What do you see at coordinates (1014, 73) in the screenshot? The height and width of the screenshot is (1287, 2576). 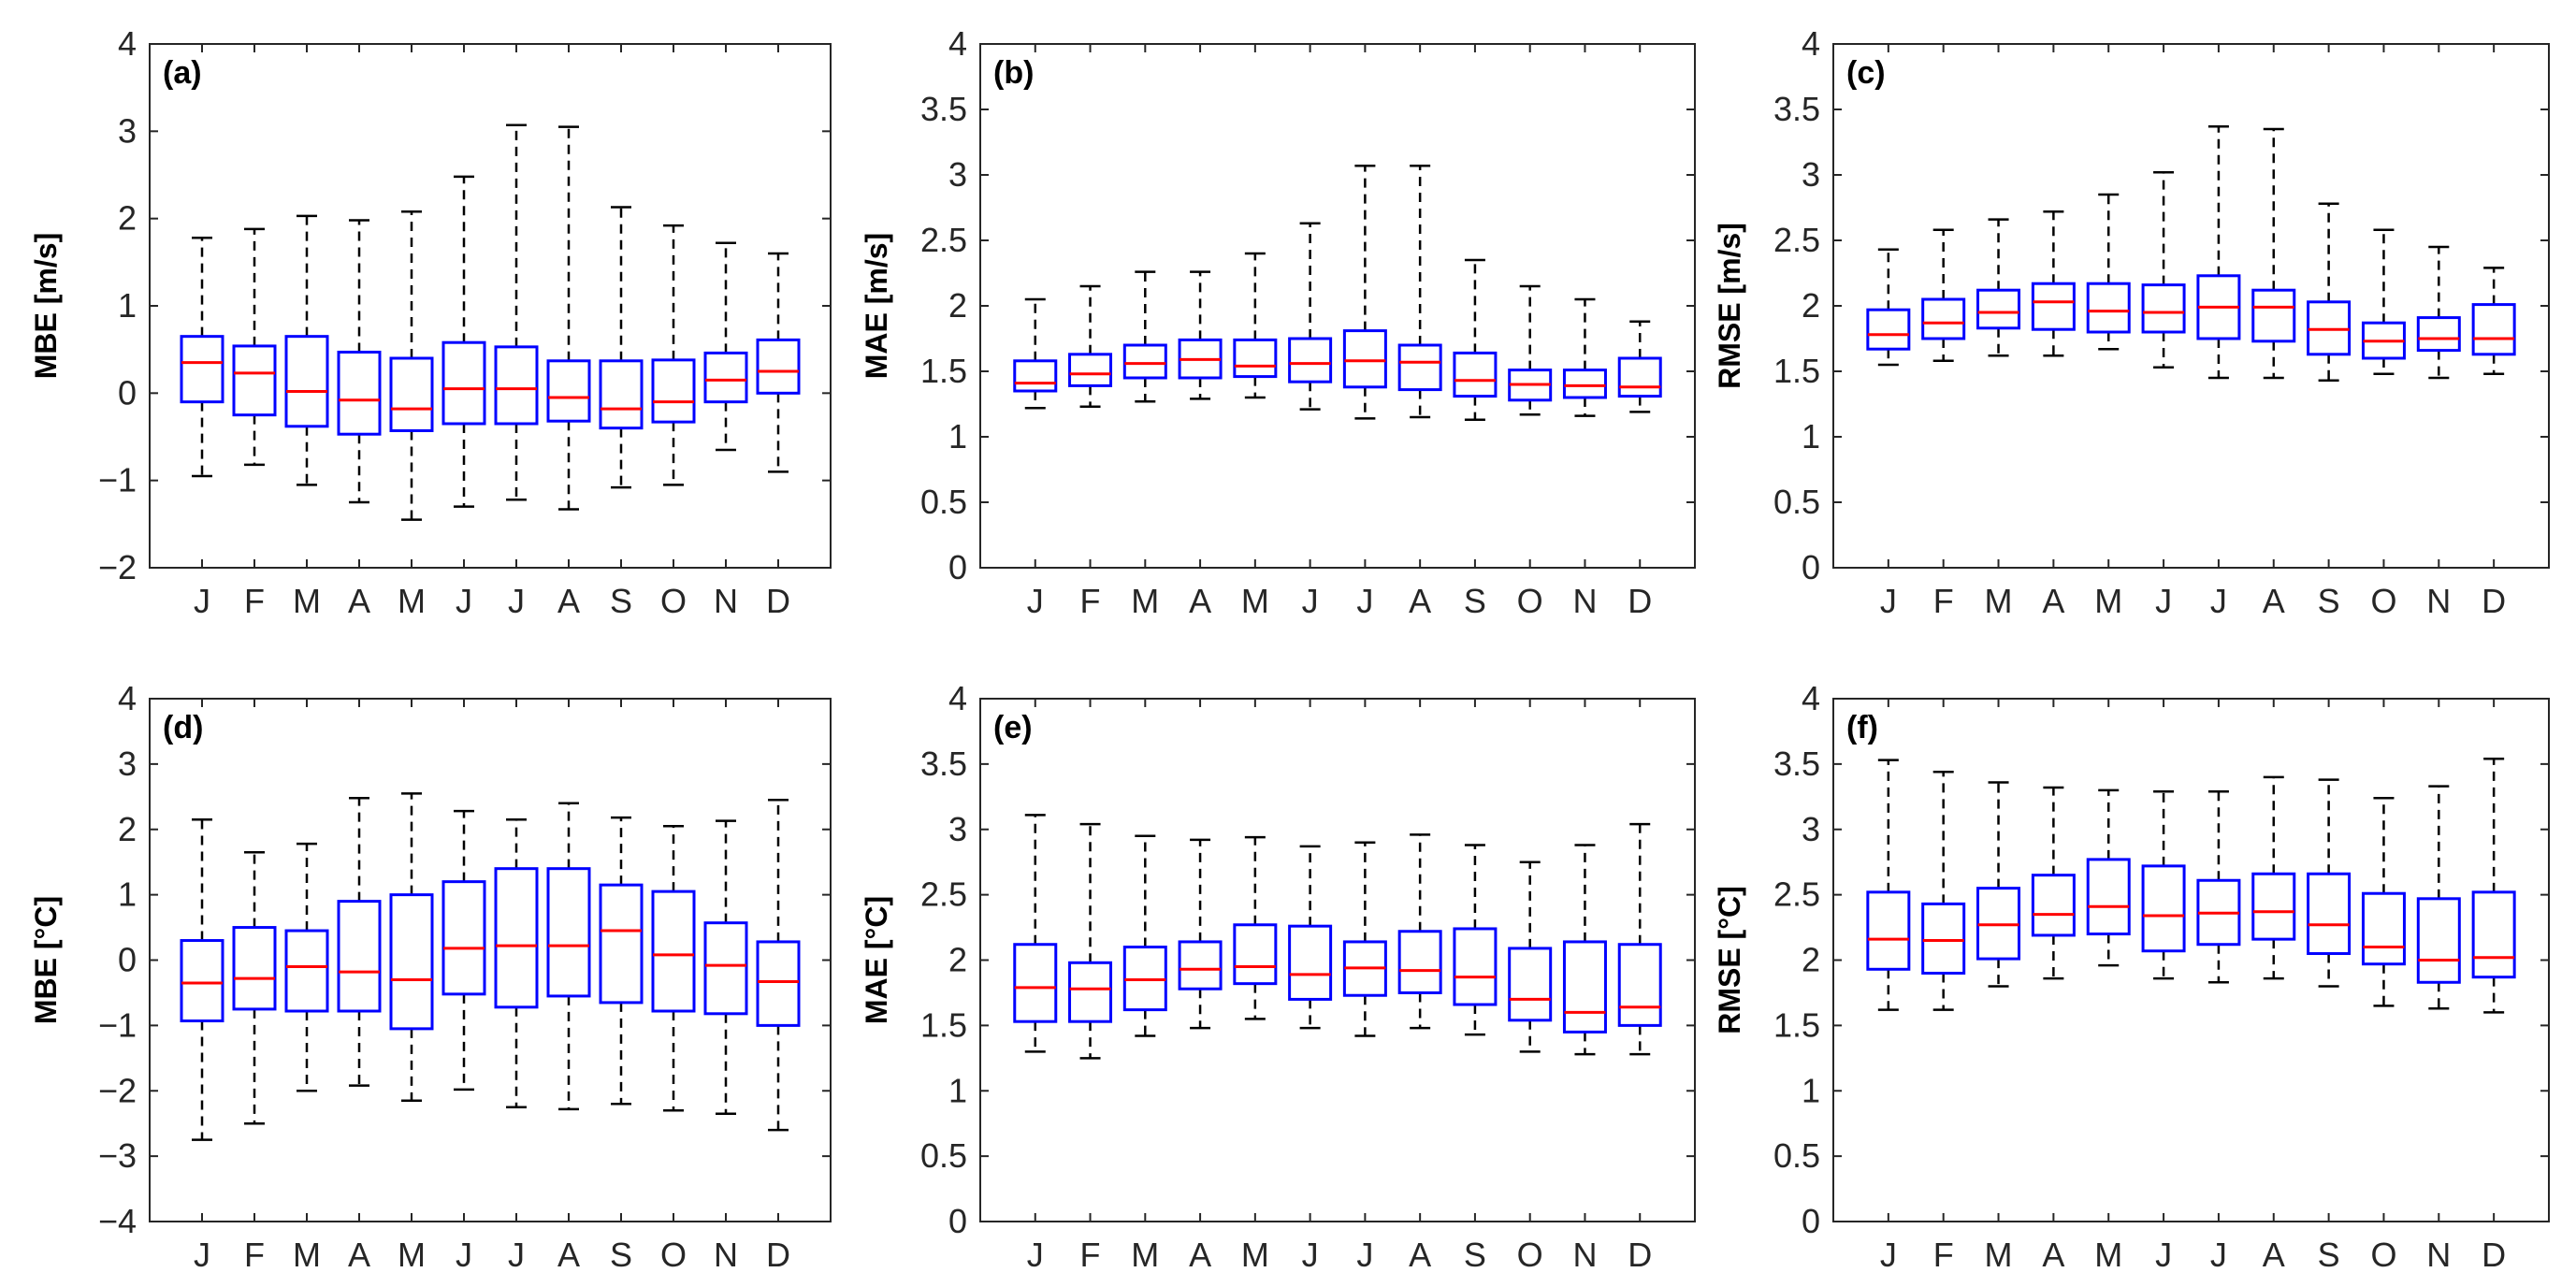 I see `panel-label: (b)` at bounding box center [1014, 73].